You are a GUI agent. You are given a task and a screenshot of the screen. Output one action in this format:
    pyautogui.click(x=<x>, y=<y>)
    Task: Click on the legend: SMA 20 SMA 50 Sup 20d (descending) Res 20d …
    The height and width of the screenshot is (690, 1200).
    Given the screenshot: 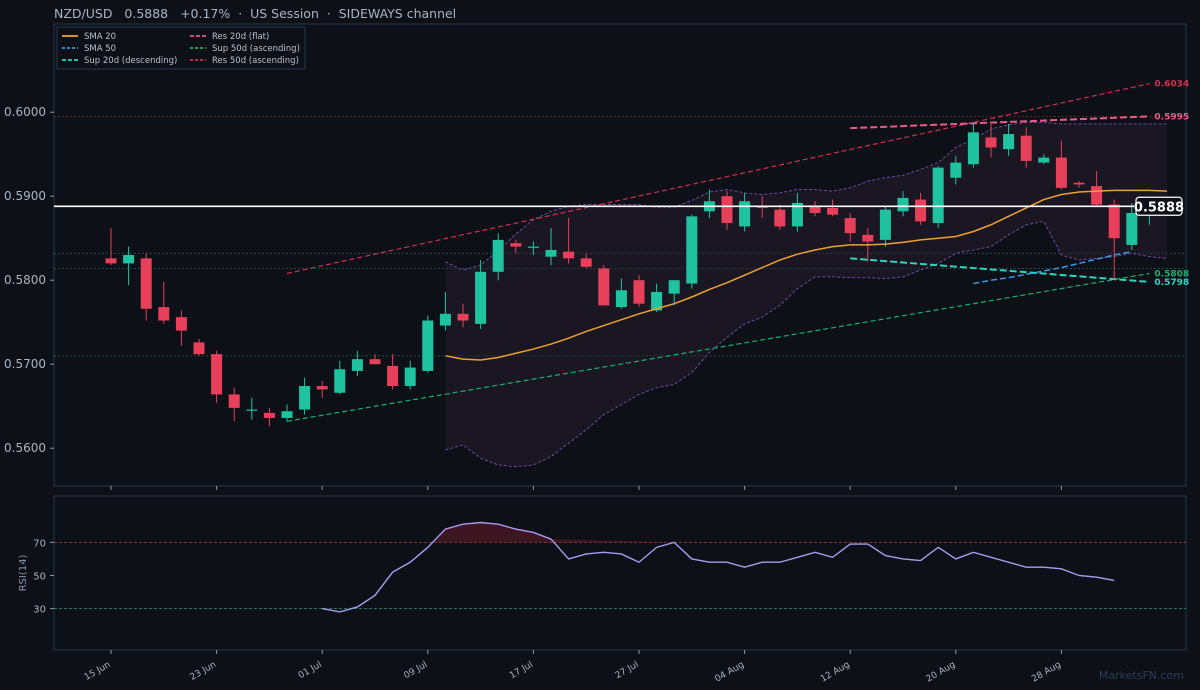 What is the action you would take?
    pyautogui.click(x=181, y=48)
    